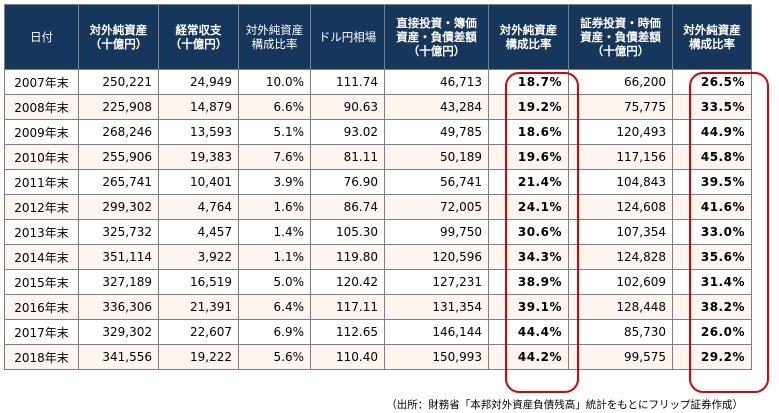 This screenshot has width=779, height=413. What do you see at coordinates (274, 232) in the screenshot?
I see `cell-net-ratio: 1.4%` at bounding box center [274, 232].